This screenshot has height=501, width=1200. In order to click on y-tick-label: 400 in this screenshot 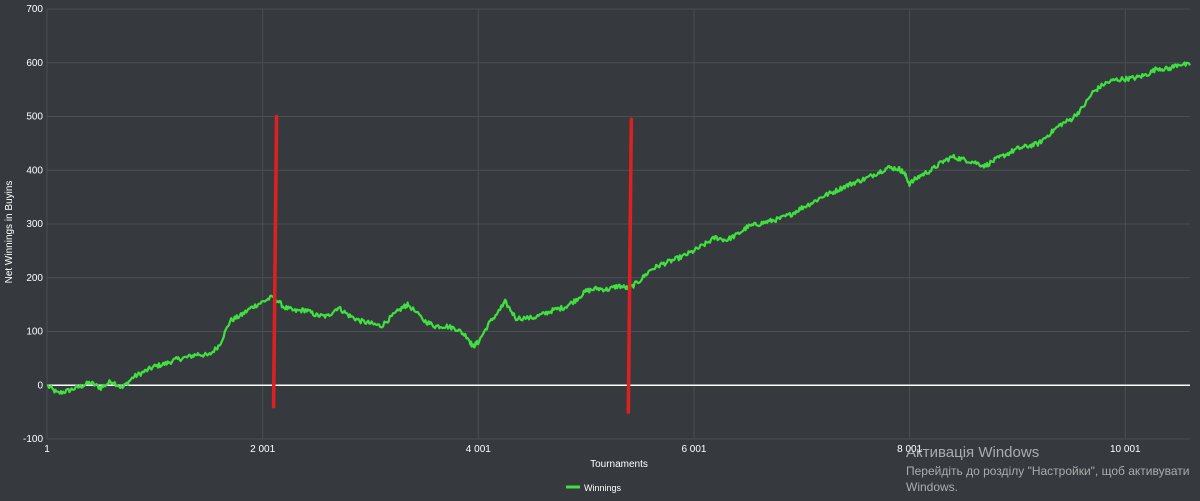, I will do `click(34, 170)`.